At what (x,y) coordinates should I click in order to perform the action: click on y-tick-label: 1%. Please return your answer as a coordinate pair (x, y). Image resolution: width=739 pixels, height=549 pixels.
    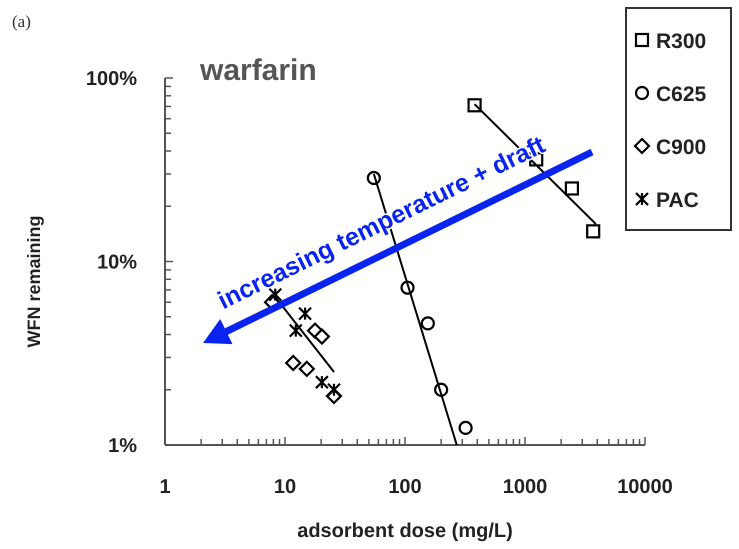
    Looking at the image, I should click on (123, 446).